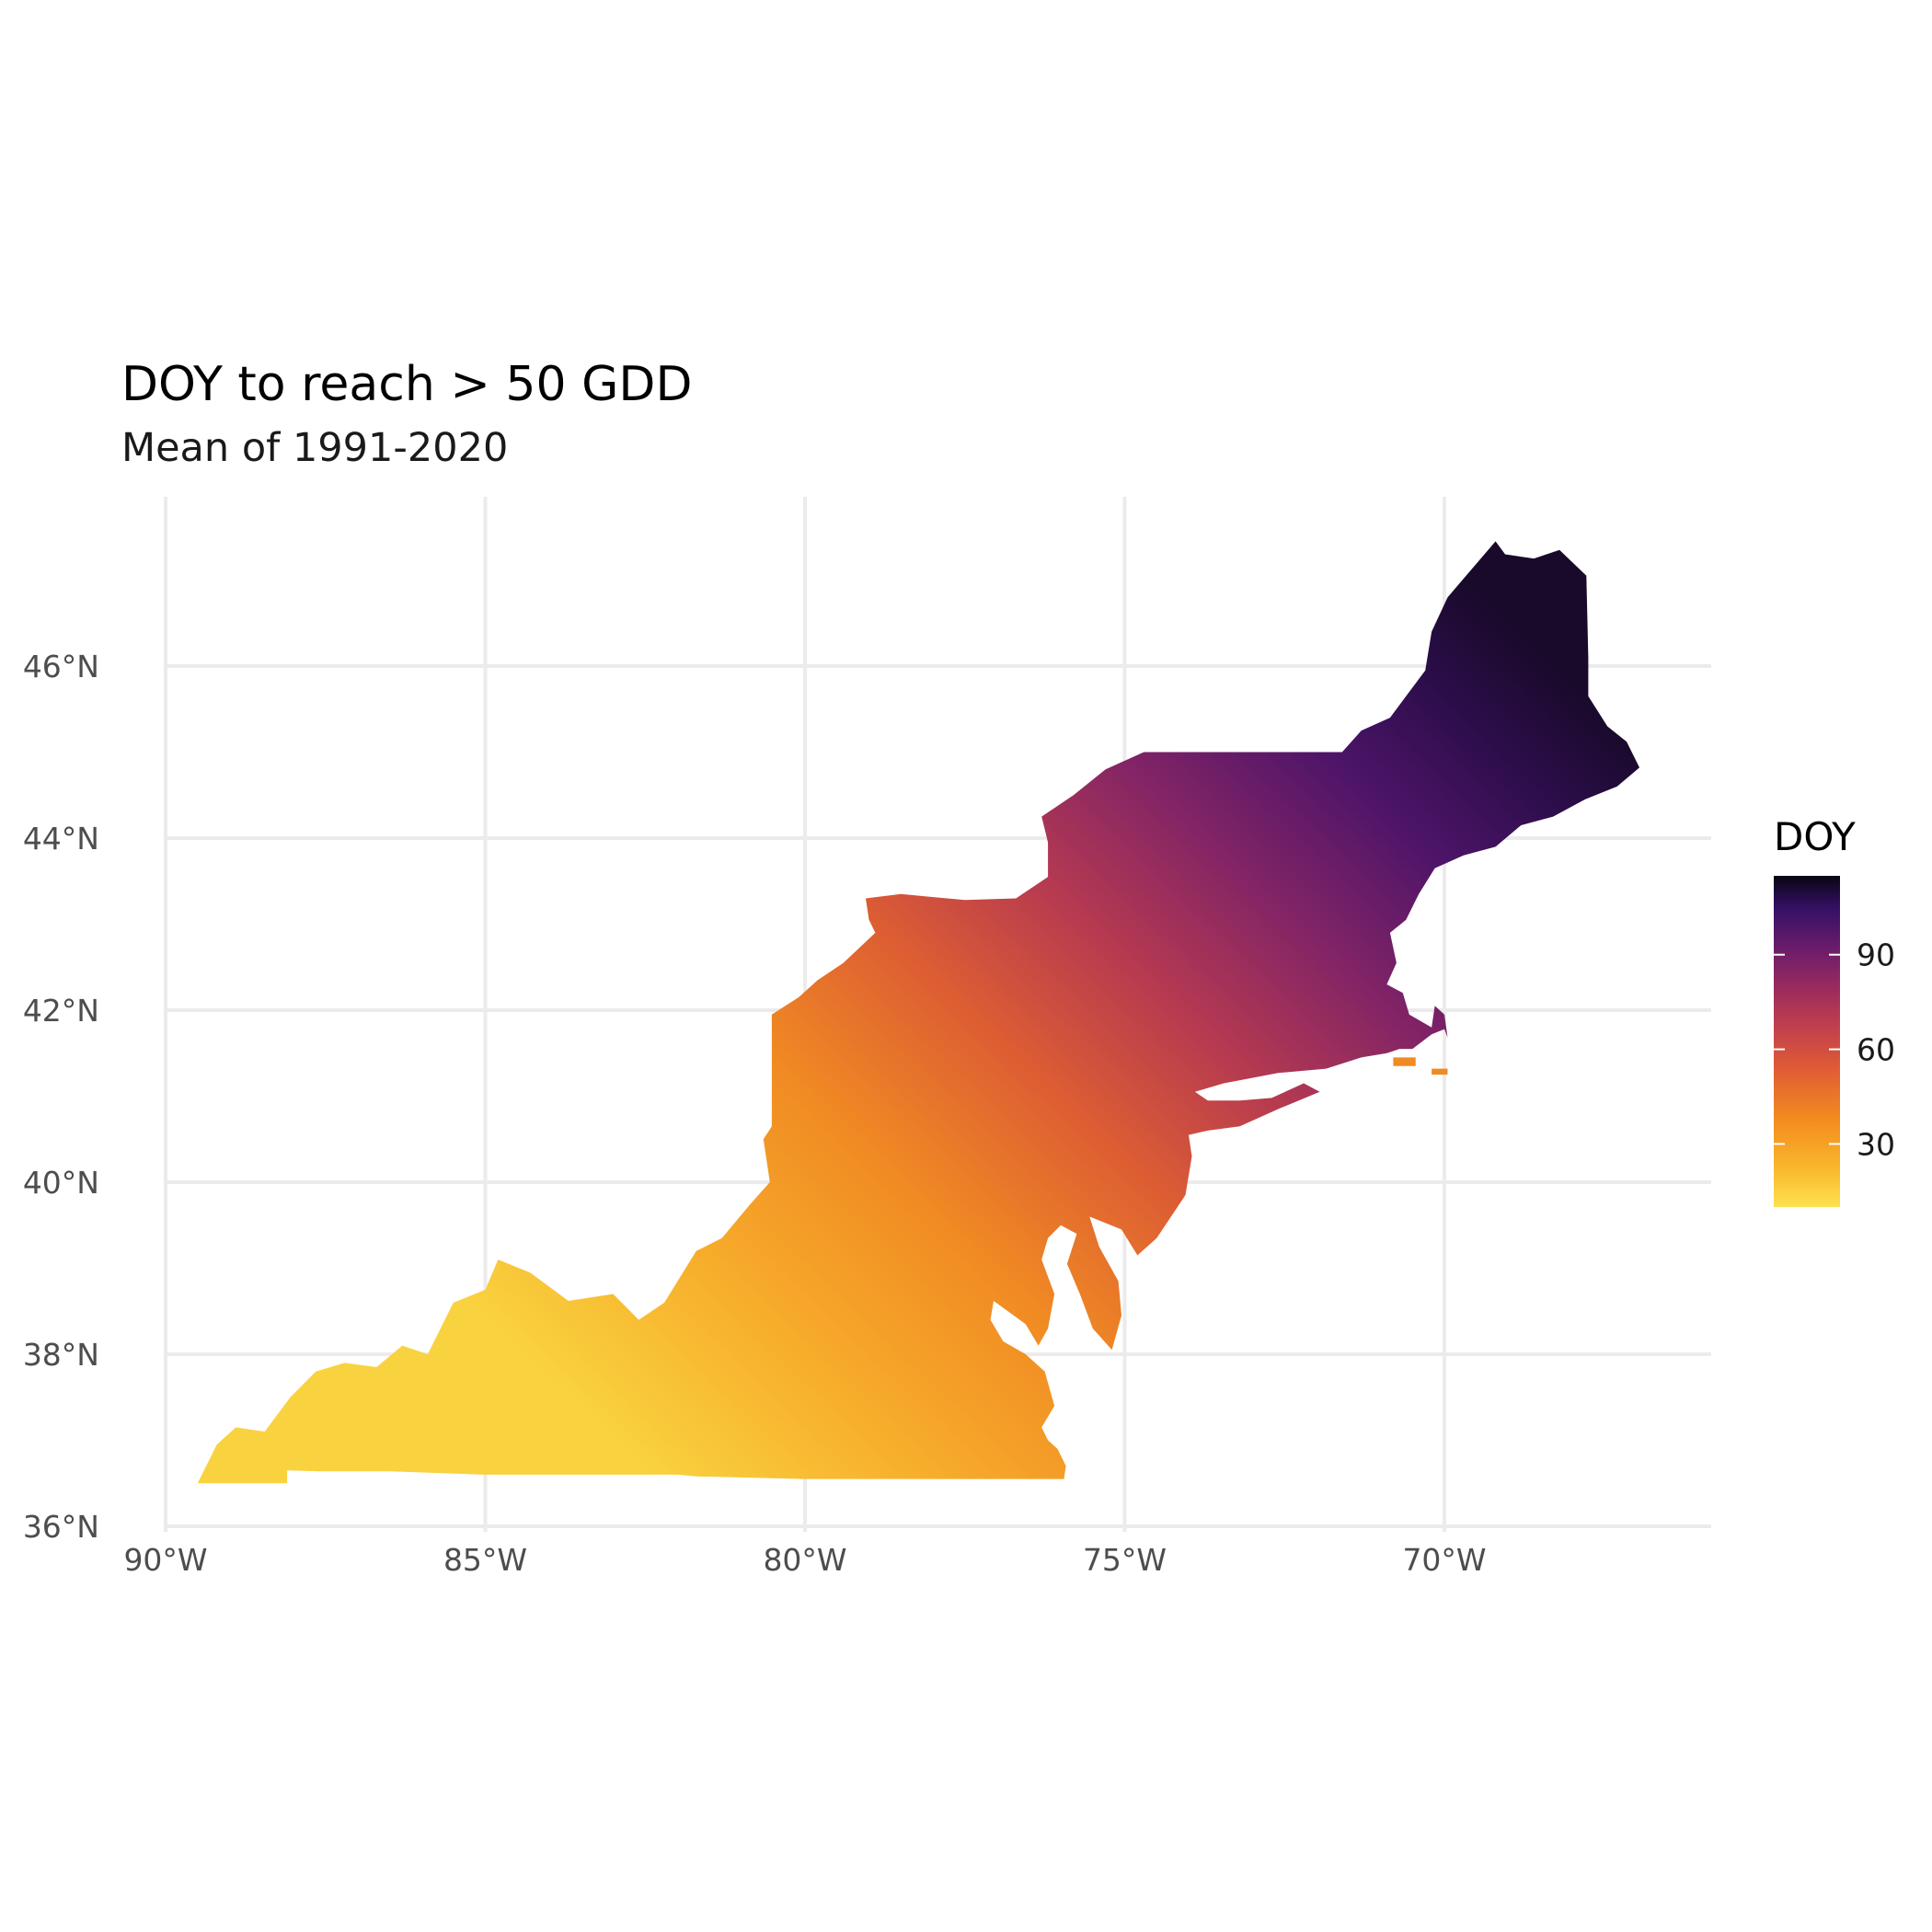  I want to click on x-tick-label: 70°W, so click(1444, 1560).